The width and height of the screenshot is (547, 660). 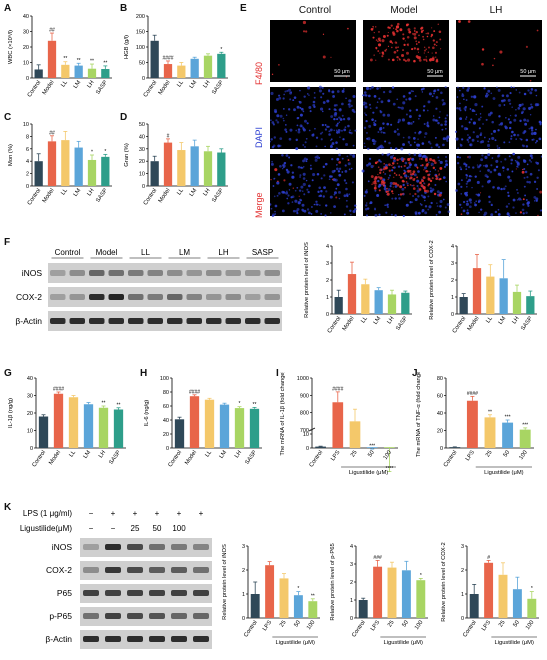 I want to click on y-tick-label-K3-2: 2, so click(x=462, y=571).